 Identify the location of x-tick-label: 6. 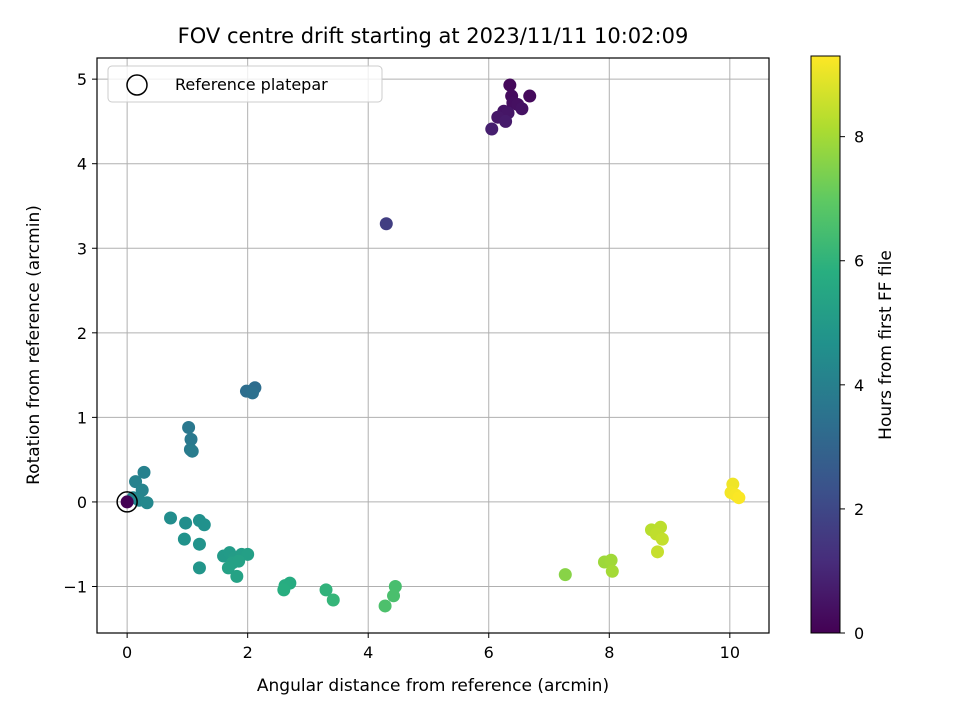
(489, 652).